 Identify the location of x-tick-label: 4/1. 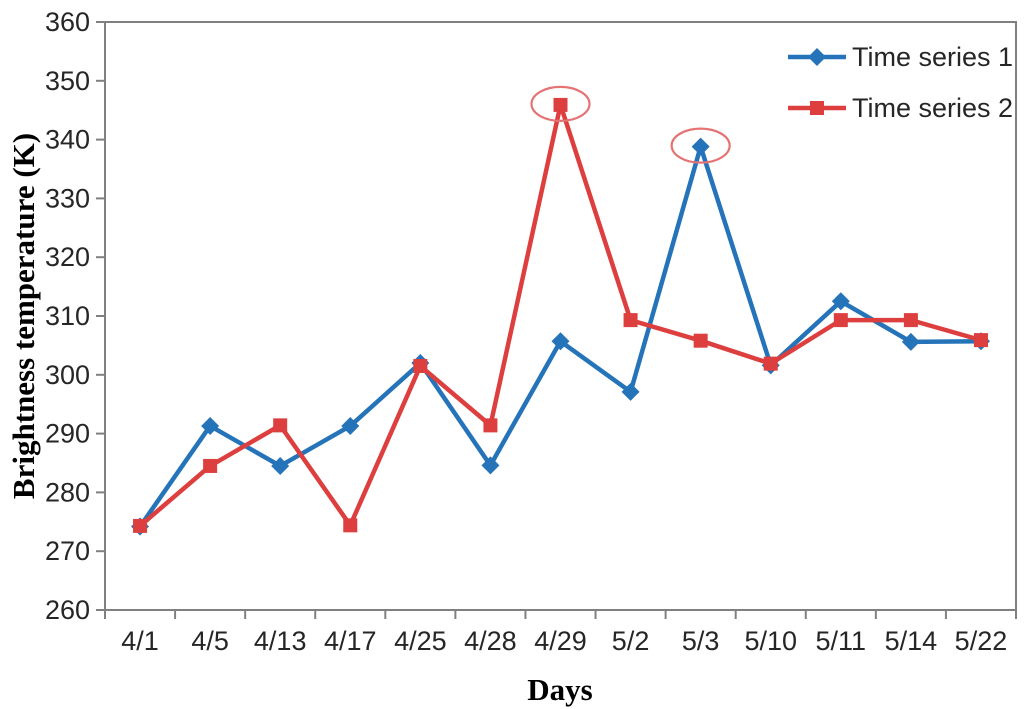
(140, 641).